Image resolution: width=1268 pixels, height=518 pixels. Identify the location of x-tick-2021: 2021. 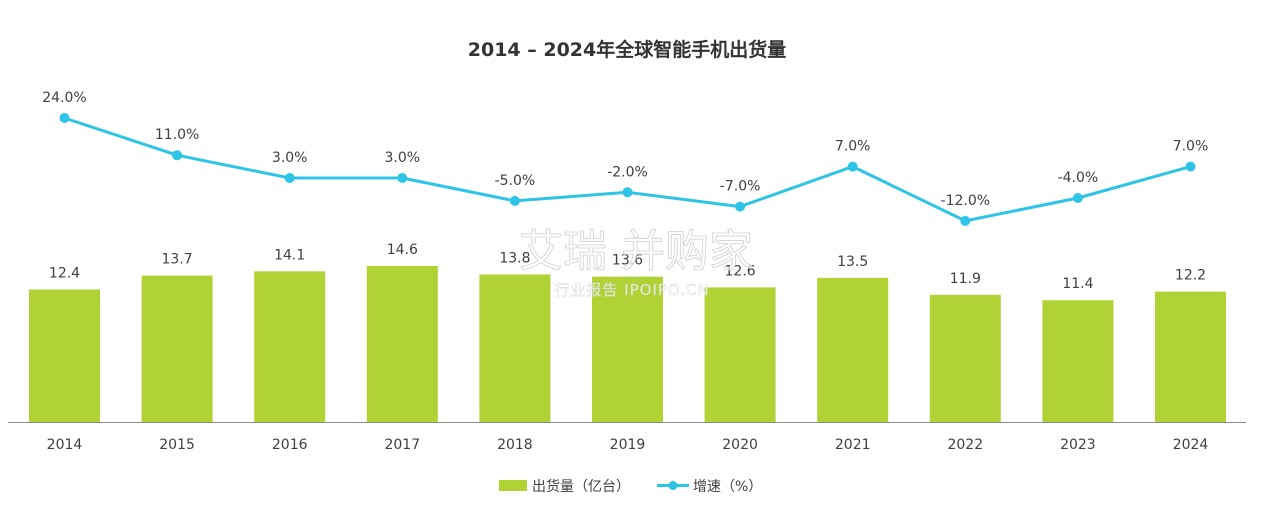
(853, 445).